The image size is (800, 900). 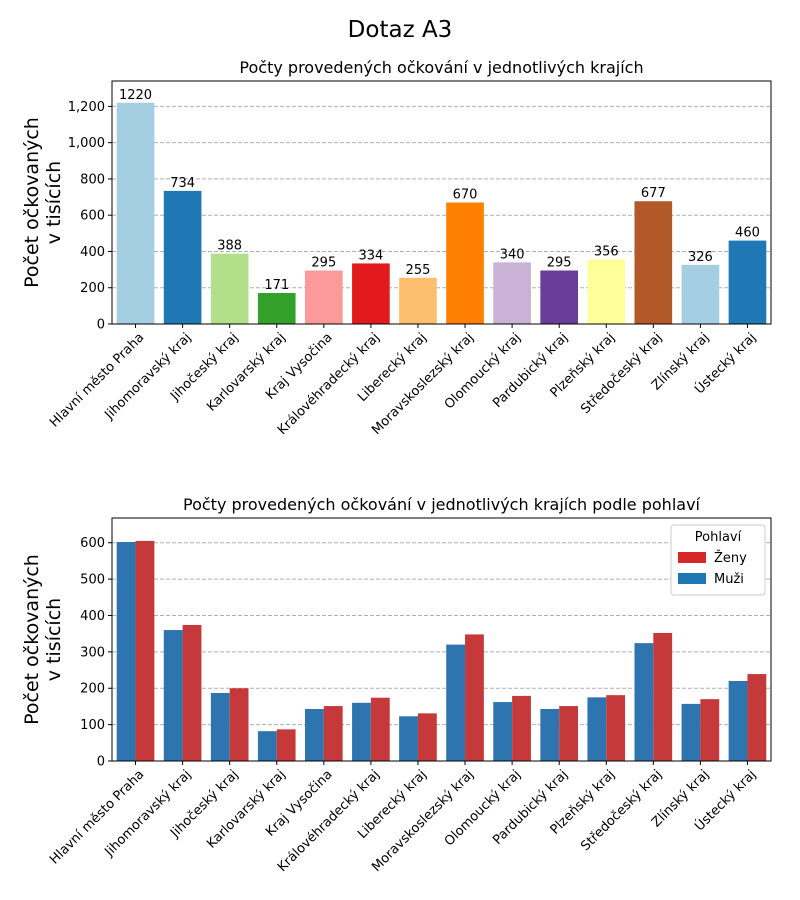 What do you see at coordinates (400, 30) in the screenshot?
I see `figure-suptitle: Dotaz A3` at bounding box center [400, 30].